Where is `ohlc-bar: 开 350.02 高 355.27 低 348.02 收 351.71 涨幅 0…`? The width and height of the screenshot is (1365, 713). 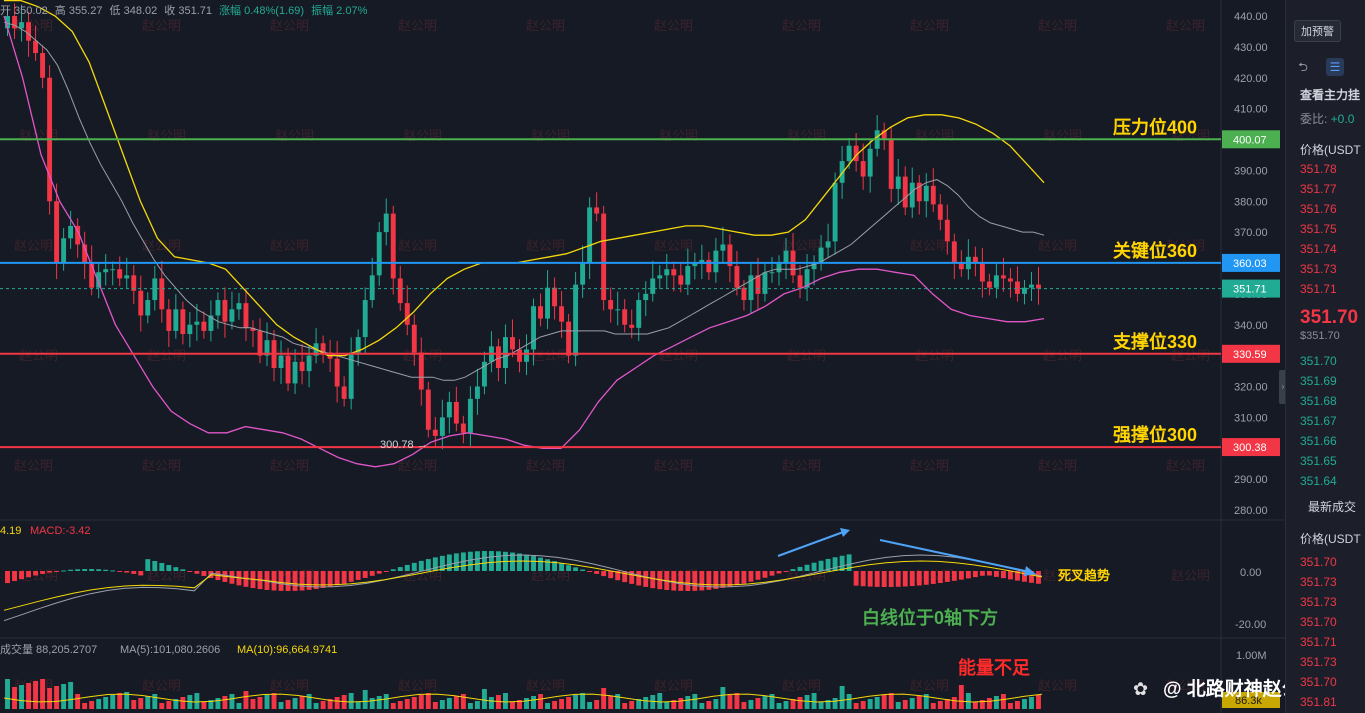 ohlc-bar: 开 350.02 高 355.27 低 348.02 收 351.71 涨幅 0… is located at coordinates (185, 10).